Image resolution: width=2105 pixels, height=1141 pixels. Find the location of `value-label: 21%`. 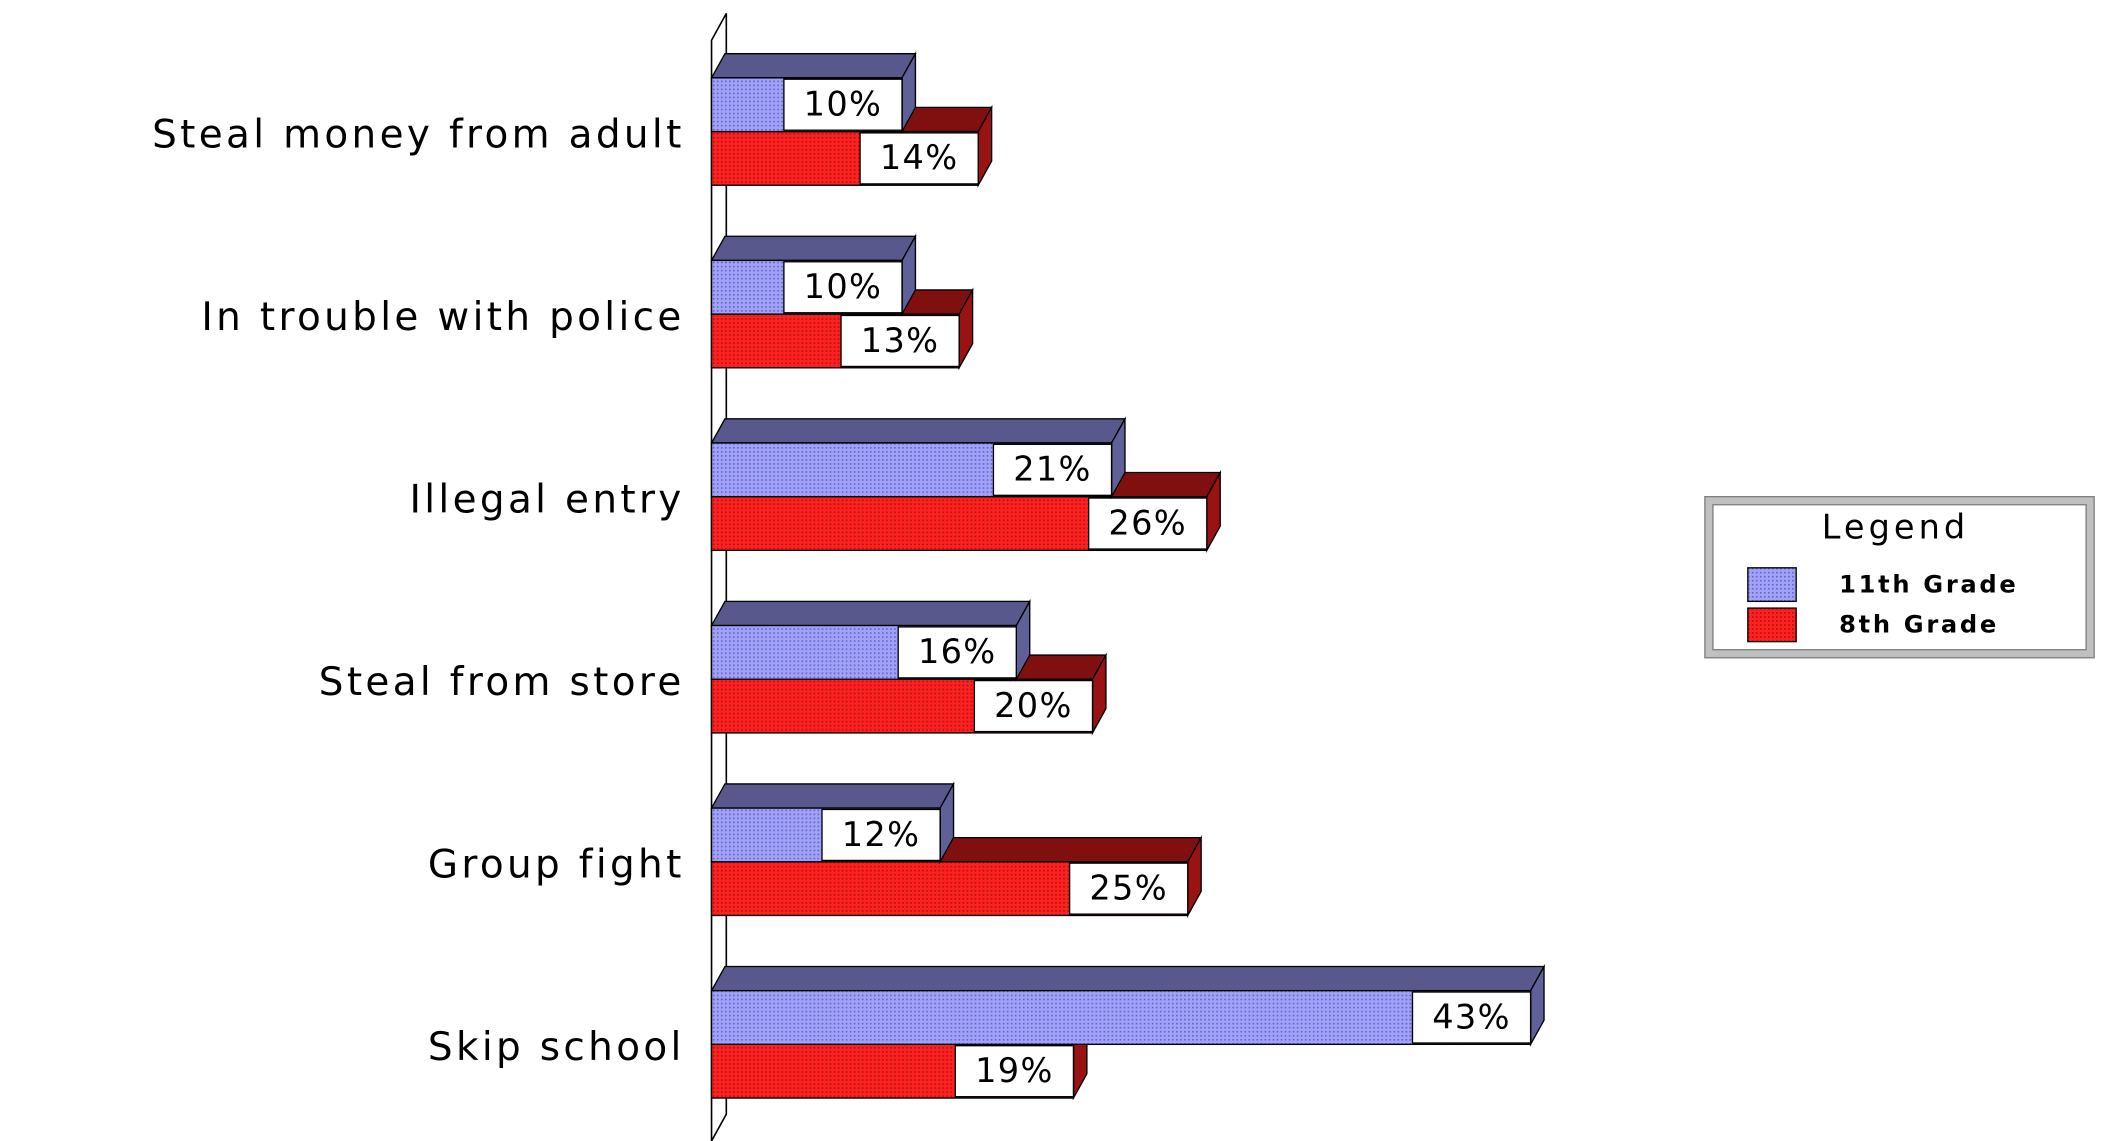

value-label: 21% is located at coordinates (1052, 469).